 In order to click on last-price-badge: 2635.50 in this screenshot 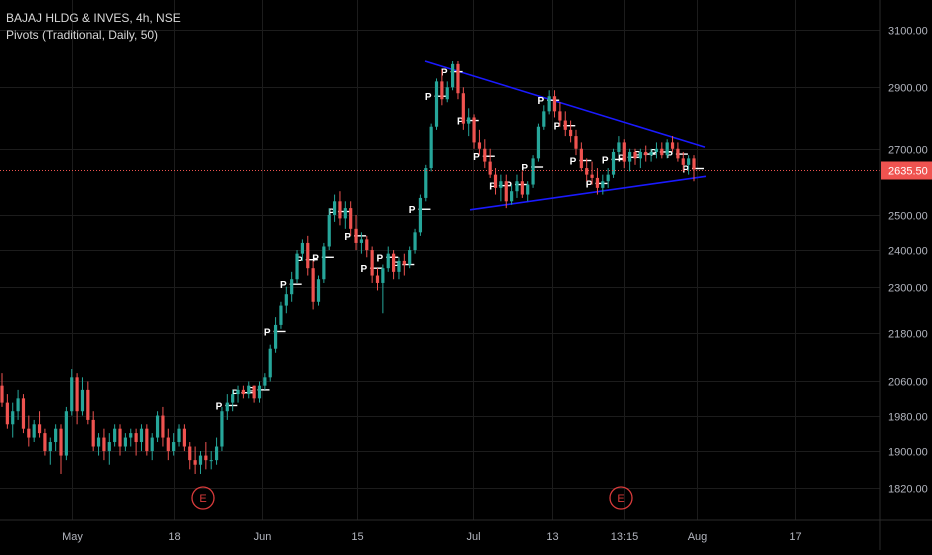, I will do `click(906, 170)`.